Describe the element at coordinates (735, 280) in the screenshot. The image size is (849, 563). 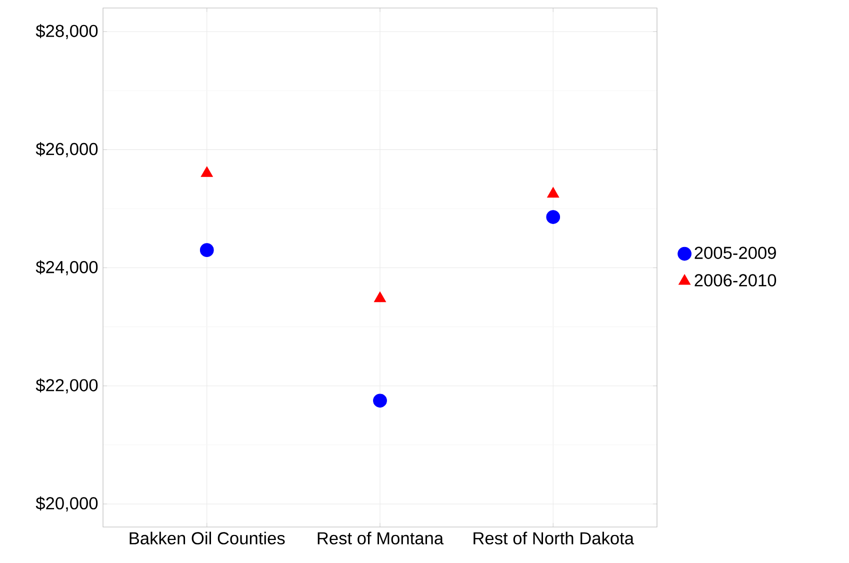
I see `legend-label: 2006-2010` at that location.